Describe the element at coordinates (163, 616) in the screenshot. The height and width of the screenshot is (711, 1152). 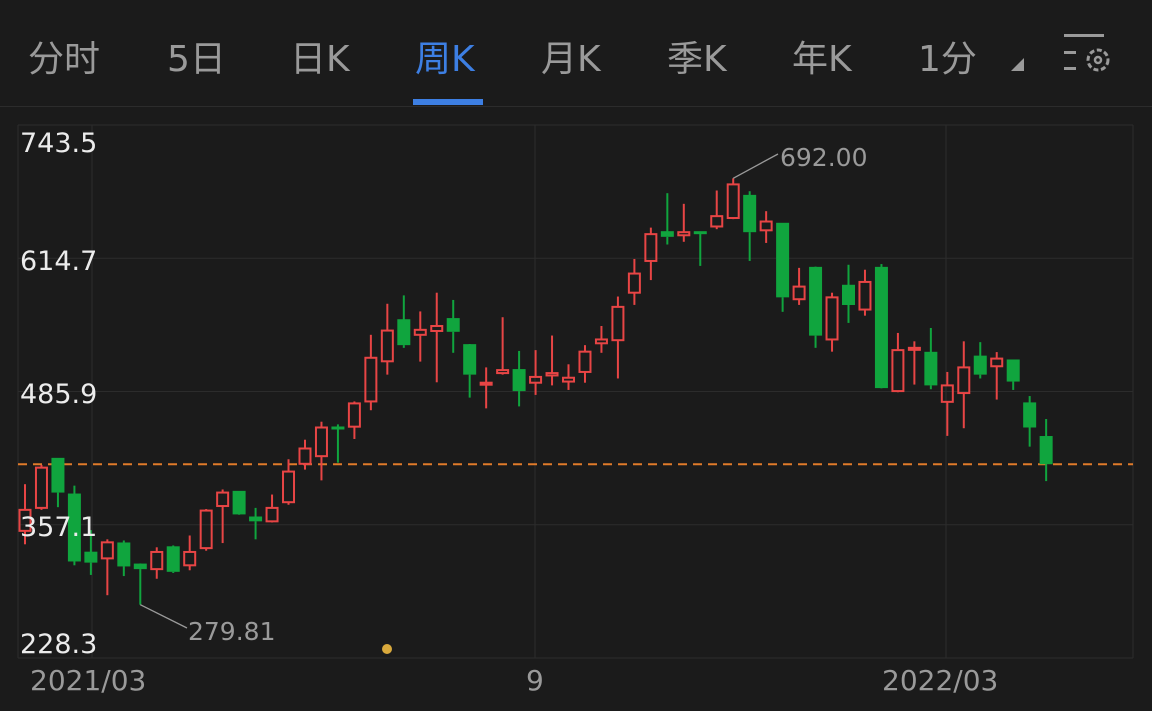
I see `min-price-leader-line` at that location.